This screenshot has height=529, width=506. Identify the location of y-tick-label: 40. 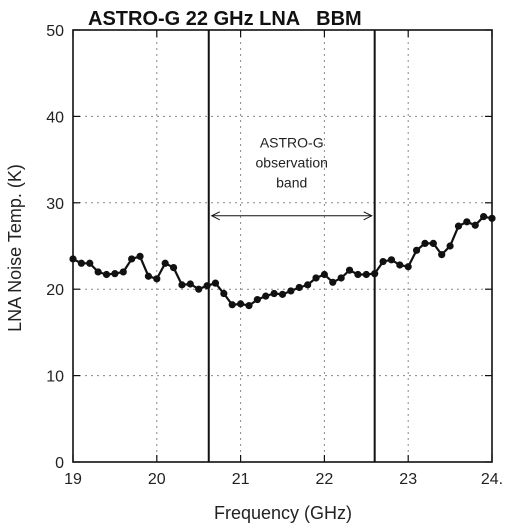
(55, 117).